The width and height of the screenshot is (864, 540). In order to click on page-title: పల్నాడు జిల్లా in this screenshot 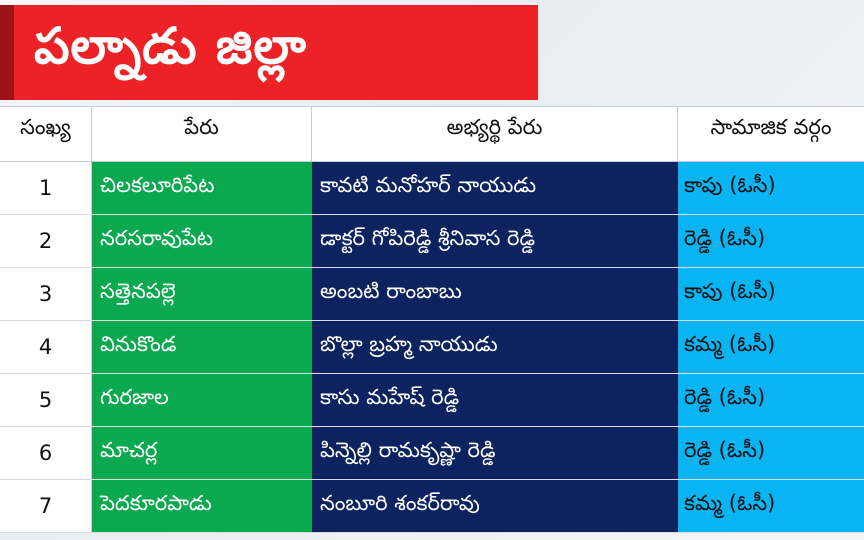, I will do `click(170, 46)`.